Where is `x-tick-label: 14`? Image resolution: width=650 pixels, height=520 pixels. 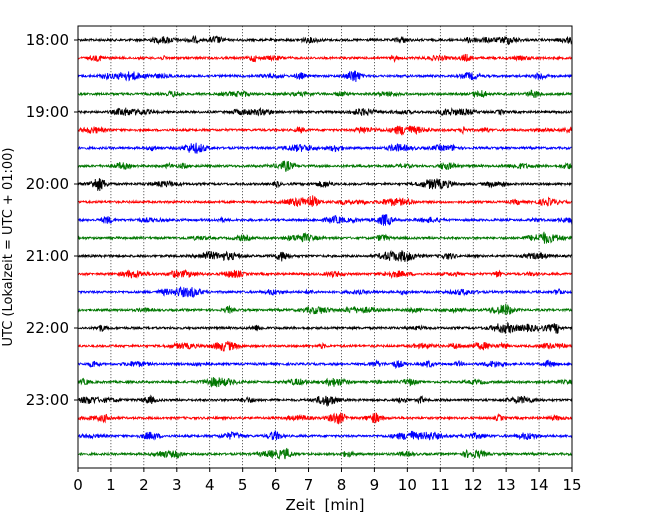 x-tick-label: 14 is located at coordinates (539, 485).